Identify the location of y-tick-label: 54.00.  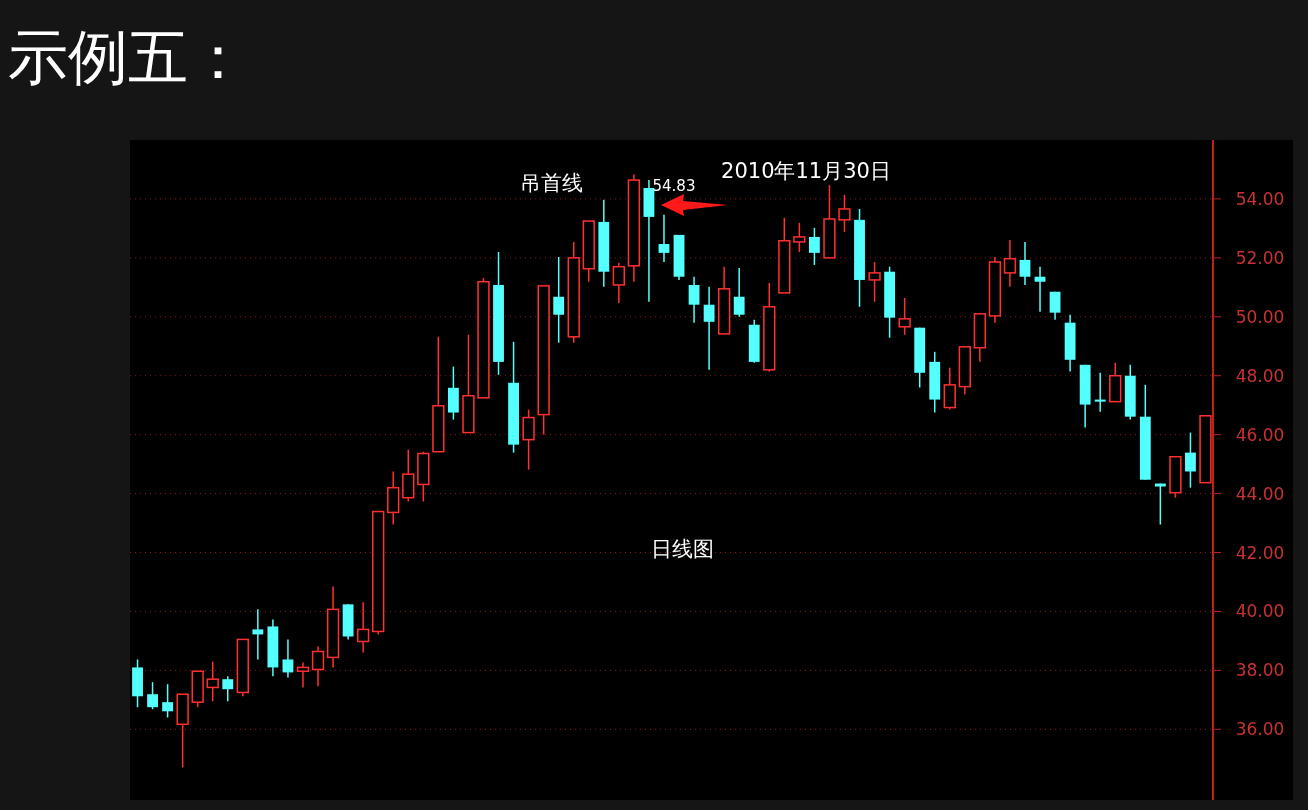
(1260, 198).